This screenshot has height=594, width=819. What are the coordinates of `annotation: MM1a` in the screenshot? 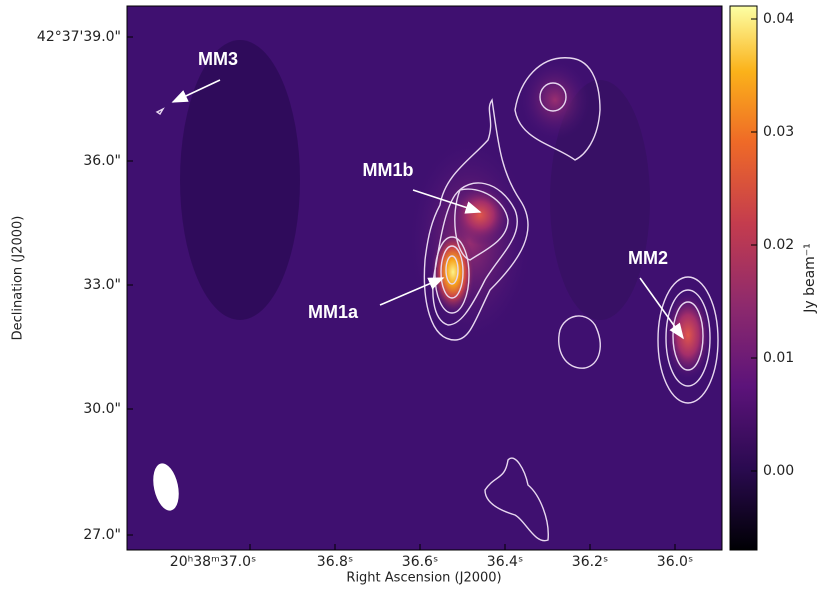 It's located at (333, 312).